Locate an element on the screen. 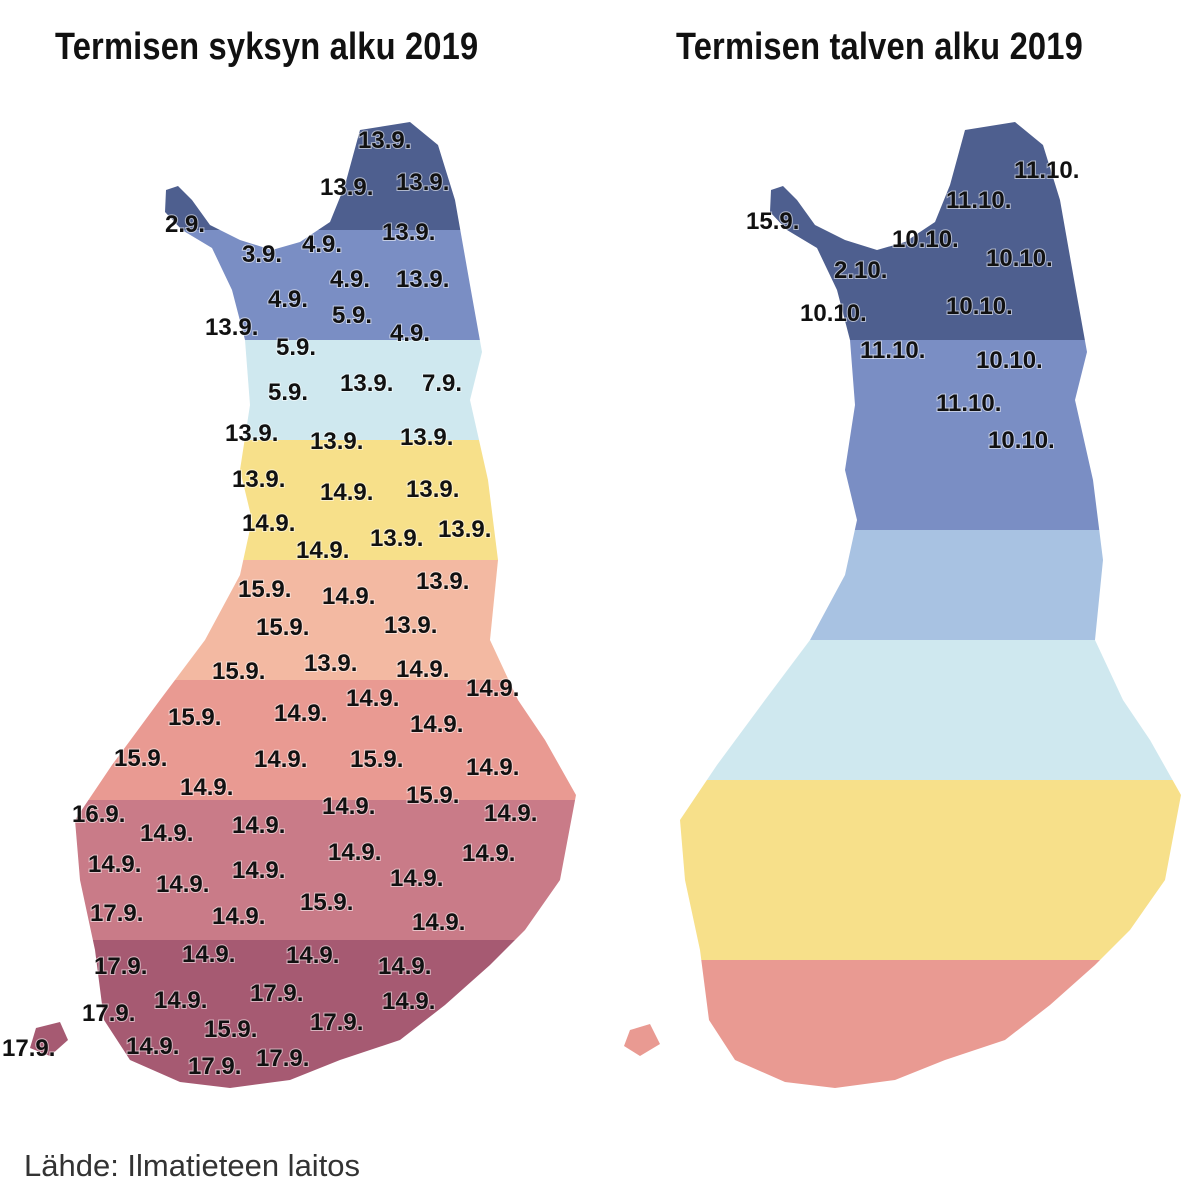  band-rose is located at coordinates (325, 870).